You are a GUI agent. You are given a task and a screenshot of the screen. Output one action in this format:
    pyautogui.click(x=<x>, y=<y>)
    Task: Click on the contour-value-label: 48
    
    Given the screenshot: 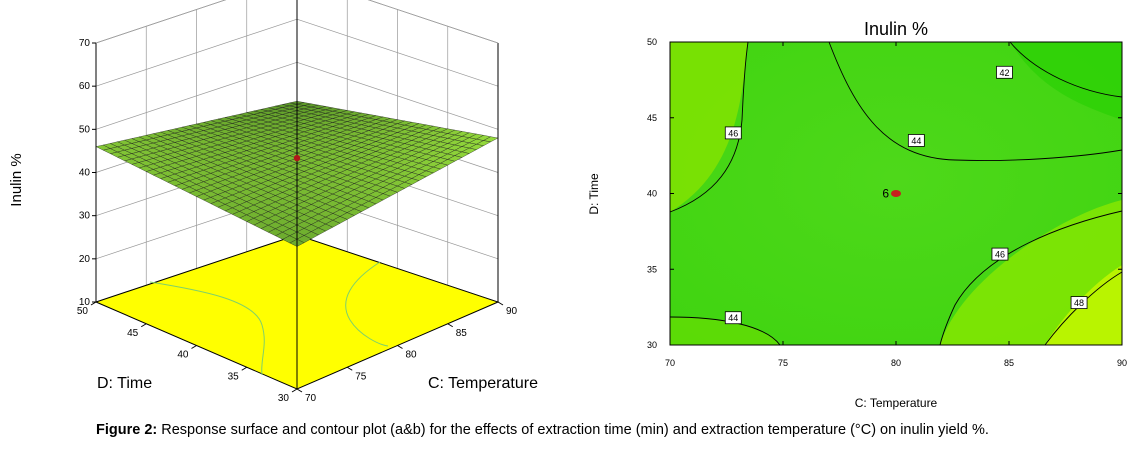 What is the action you would take?
    pyautogui.click(x=1079, y=302)
    